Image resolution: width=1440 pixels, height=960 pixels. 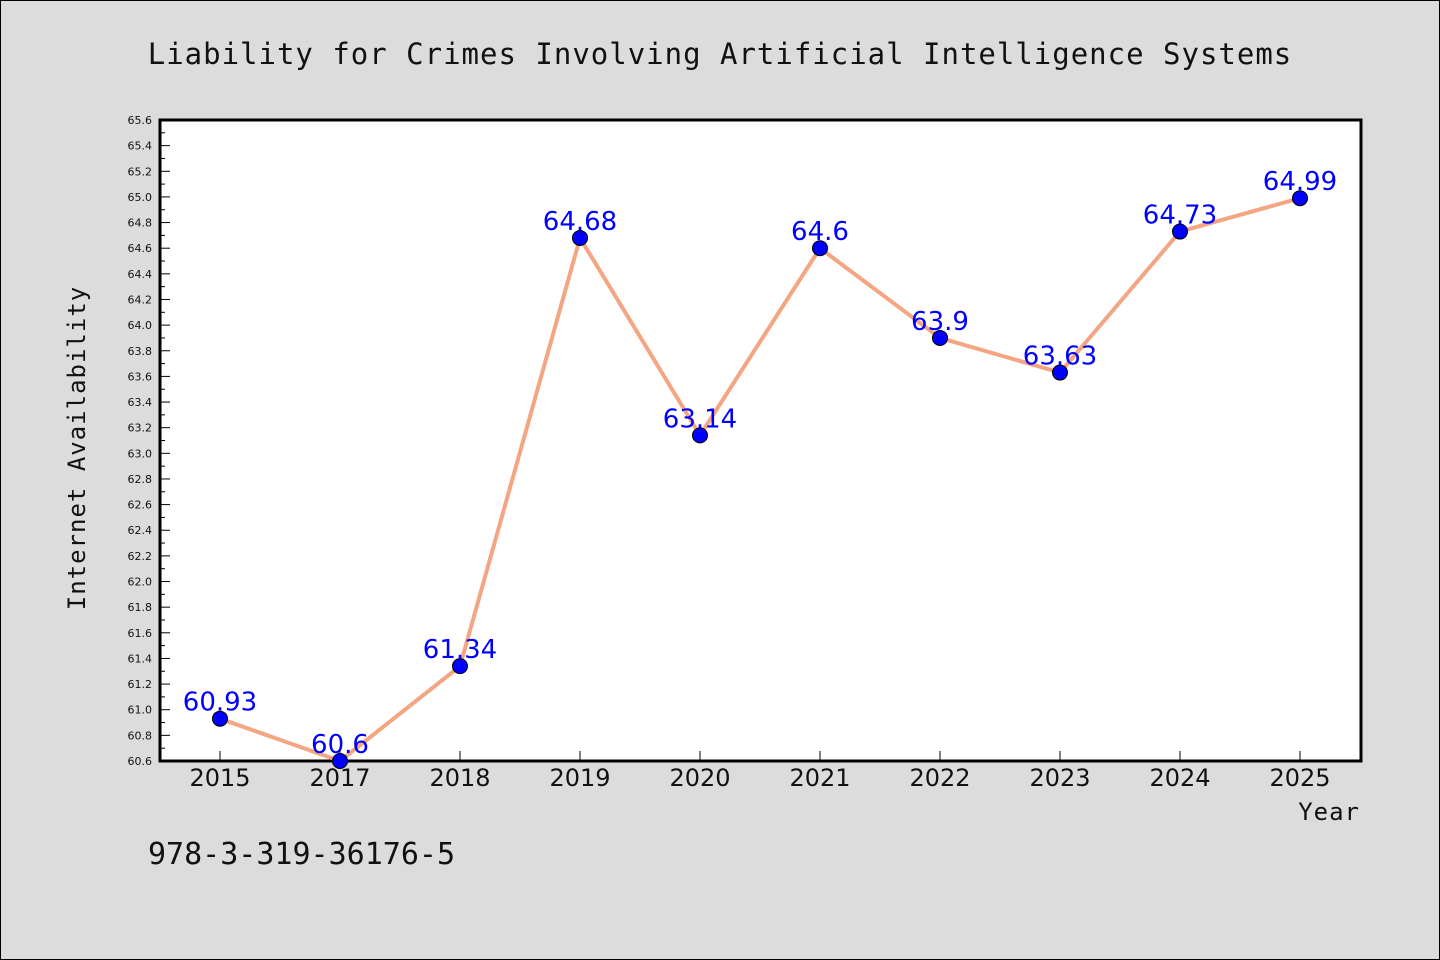 What do you see at coordinates (140, 530) in the screenshot?
I see `y-tick-label: 62.4` at bounding box center [140, 530].